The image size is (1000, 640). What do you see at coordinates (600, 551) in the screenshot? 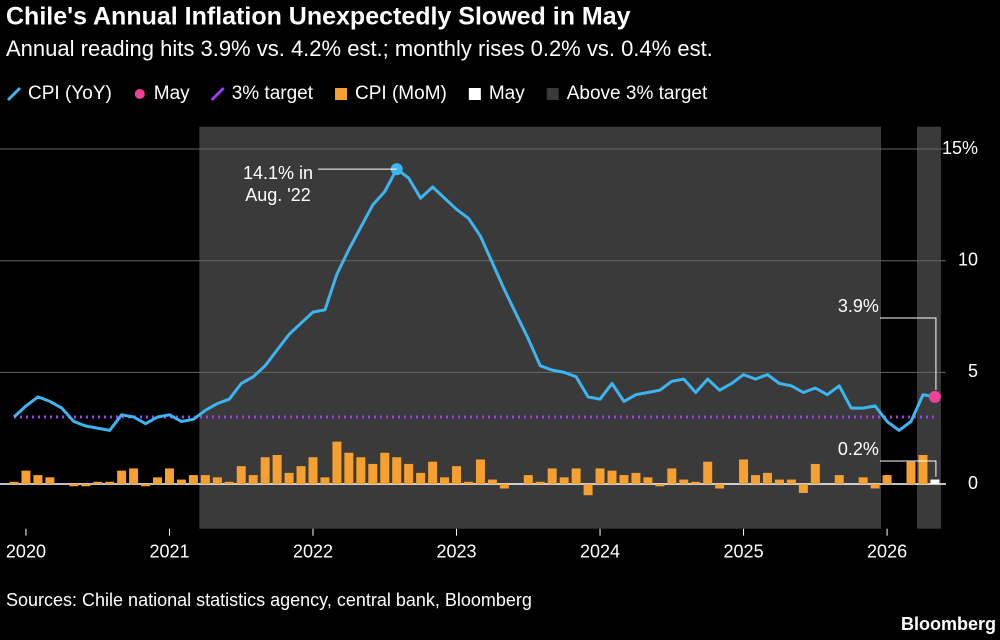
I see `x-tick-label: 2024` at bounding box center [600, 551].